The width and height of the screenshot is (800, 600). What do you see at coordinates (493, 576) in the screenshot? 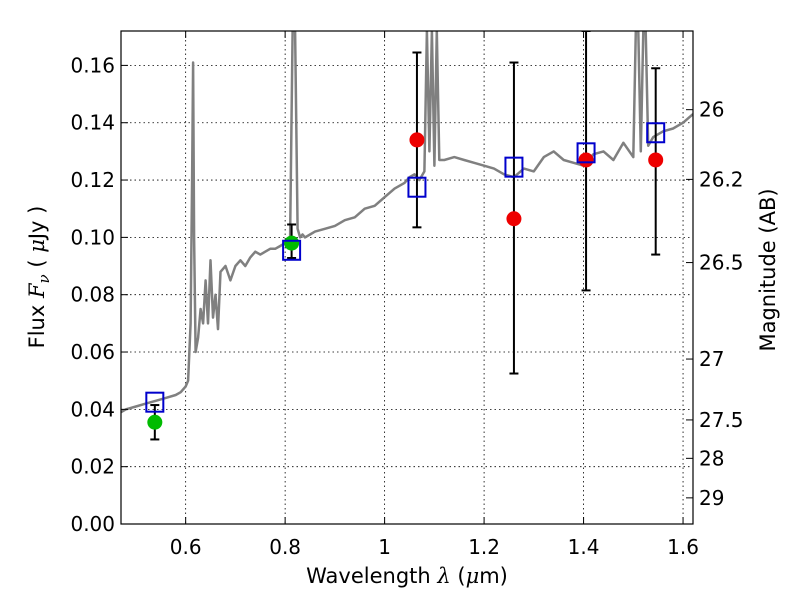
I see `x-axis-label-unit: m)` at bounding box center [493, 576].